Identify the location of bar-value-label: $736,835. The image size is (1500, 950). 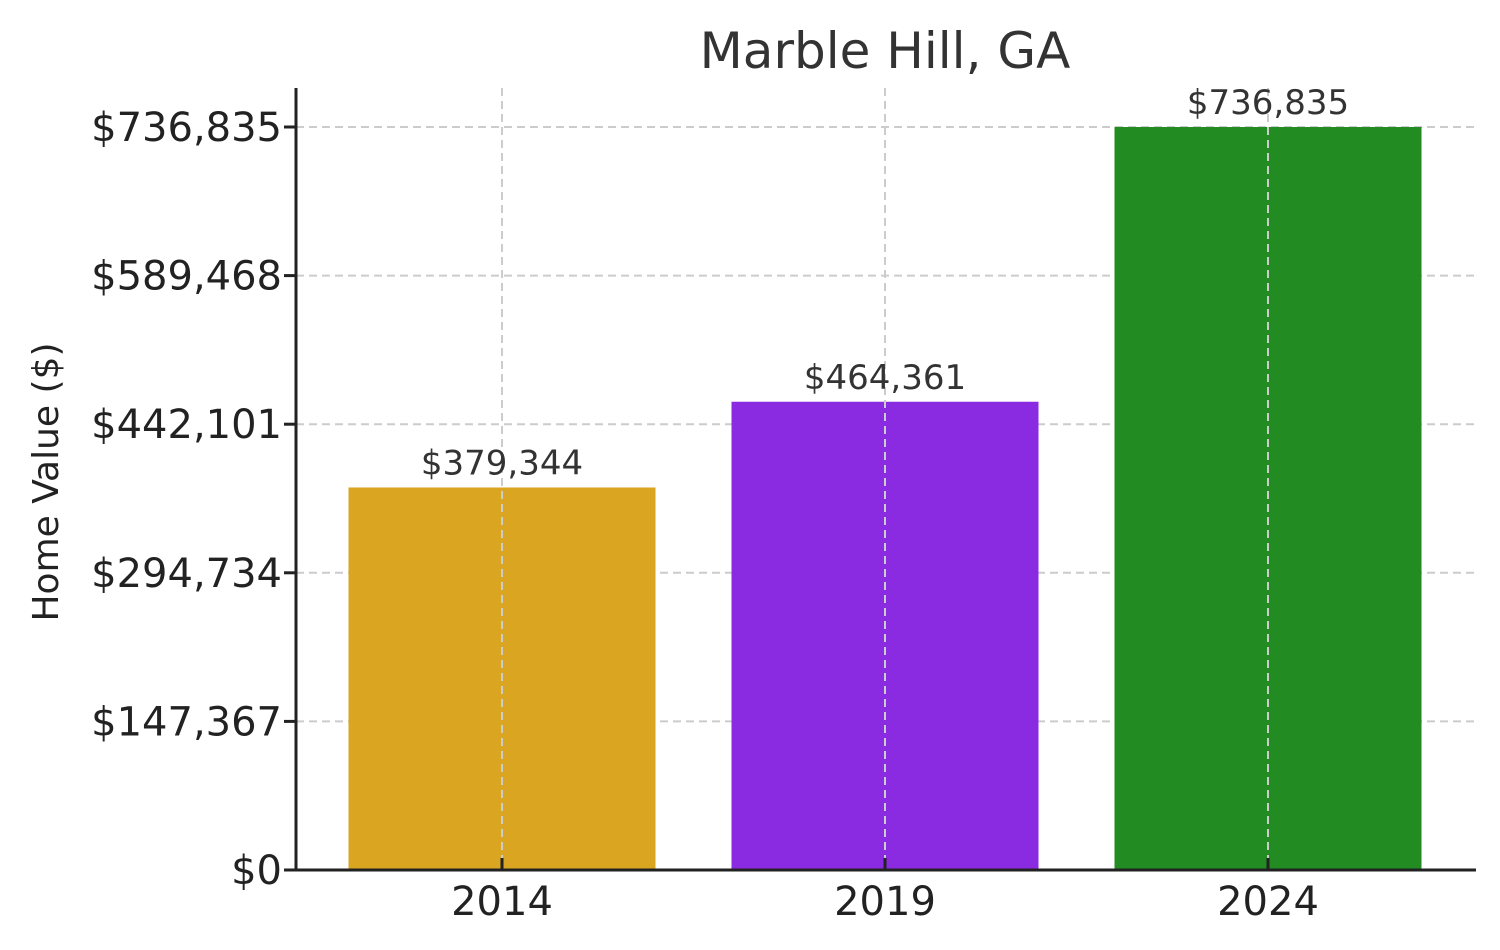
(1268, 103).